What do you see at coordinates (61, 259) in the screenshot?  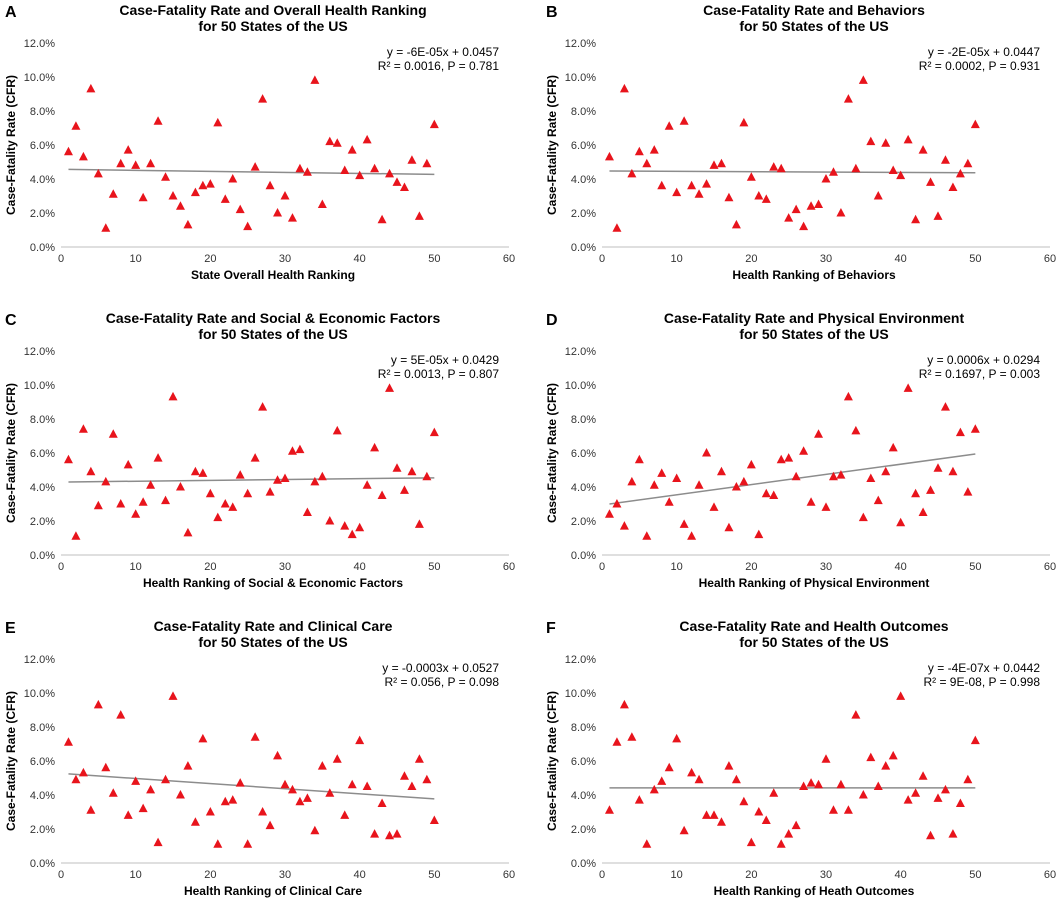 I see `x-tick-label: 0` at bounding box center [61, 259].